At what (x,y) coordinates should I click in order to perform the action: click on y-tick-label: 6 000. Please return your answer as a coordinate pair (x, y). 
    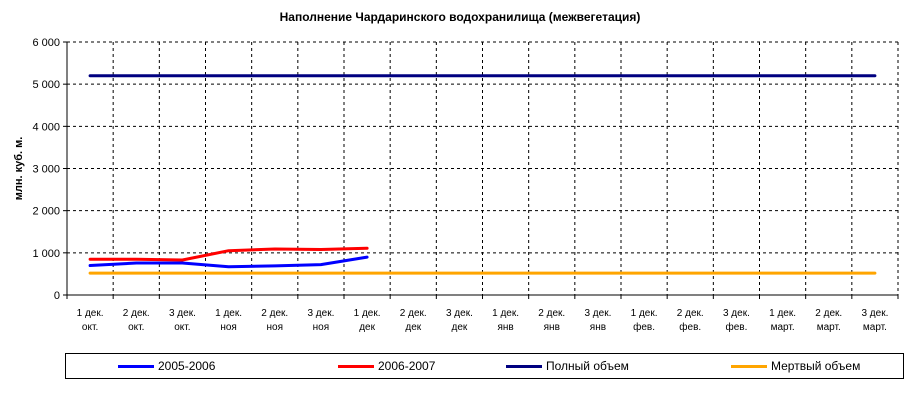
    Looking at the image, I should click on (46, 43).